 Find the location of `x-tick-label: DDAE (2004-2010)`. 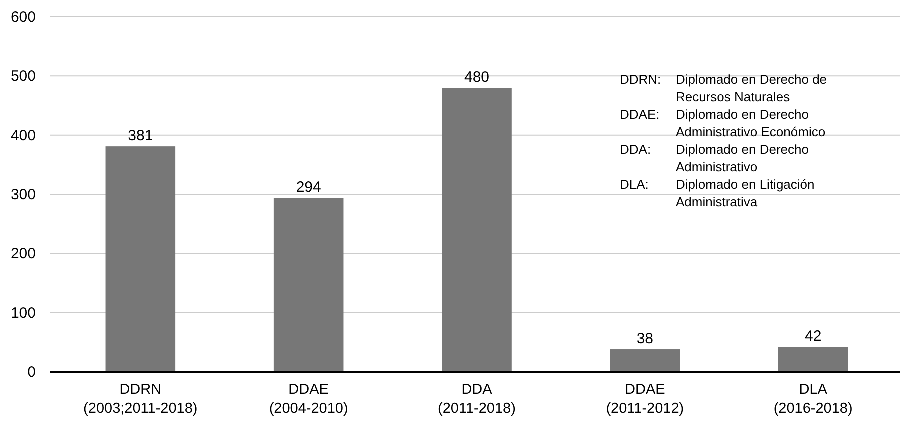

x-tick-label: DDAE (2004-2010) is located at coordinates (308, 399).